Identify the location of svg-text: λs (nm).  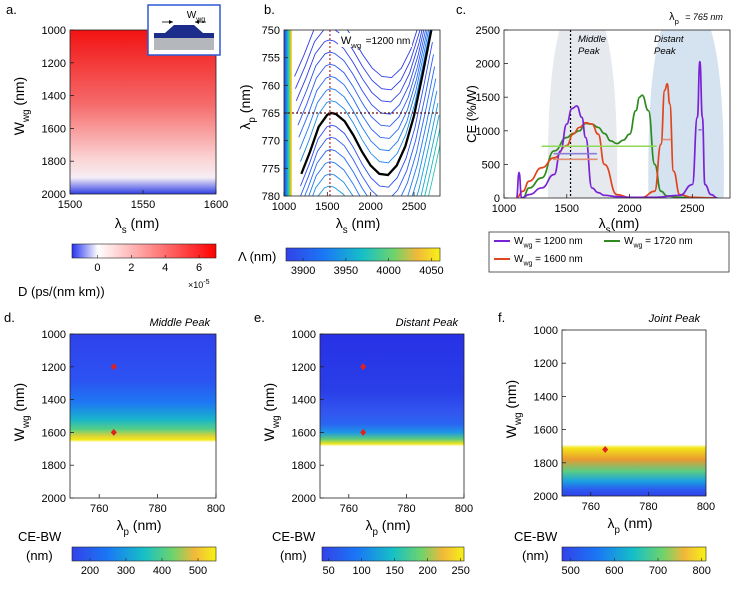
(137, 225).